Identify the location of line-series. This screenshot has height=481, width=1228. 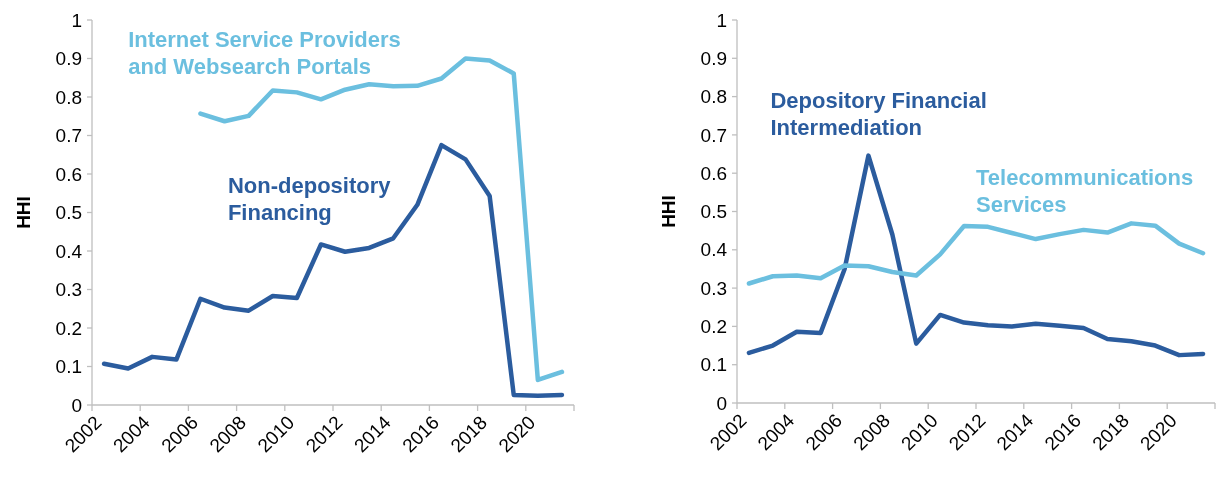
(976, 253).